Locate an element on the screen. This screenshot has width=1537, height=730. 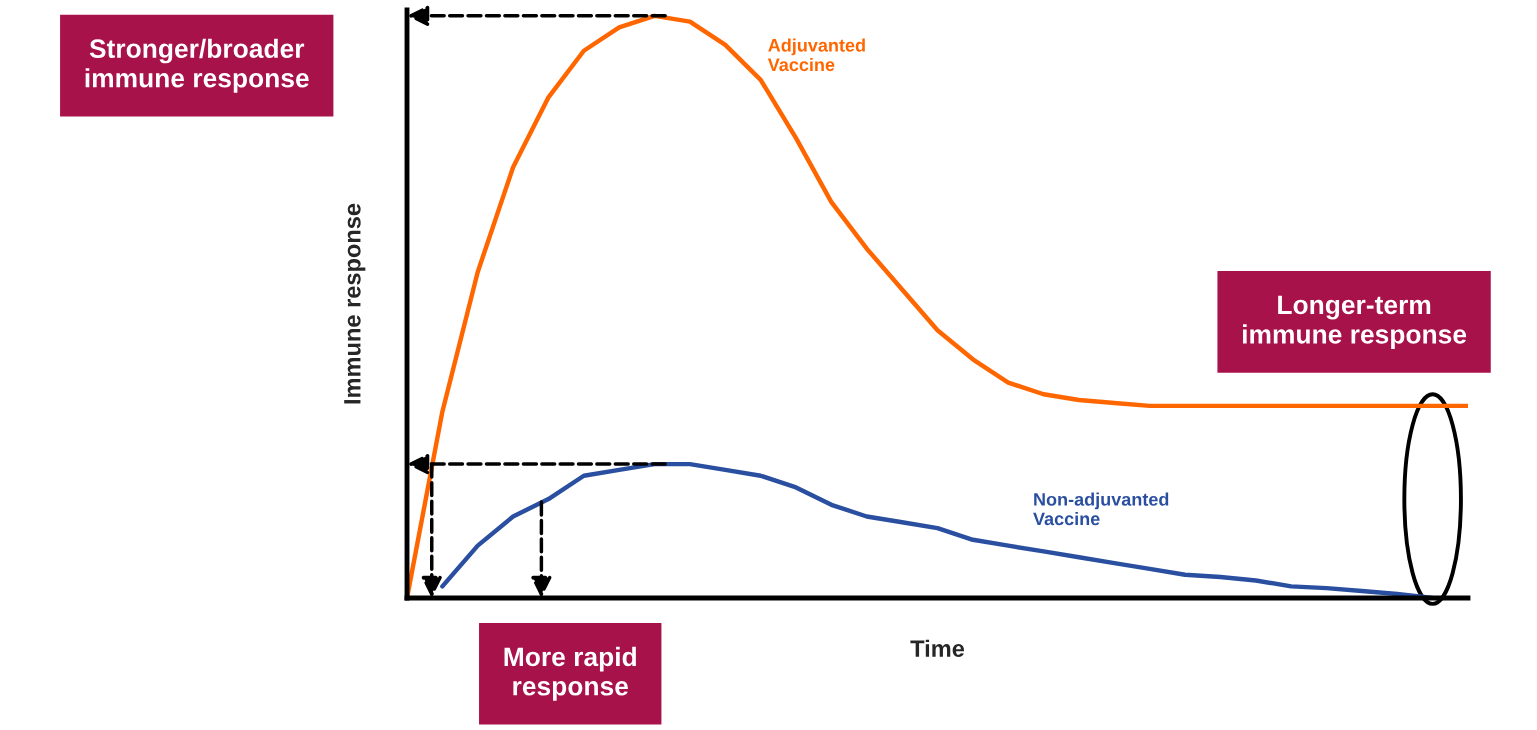
text: More rapid response is located at coordinates (570, 673).